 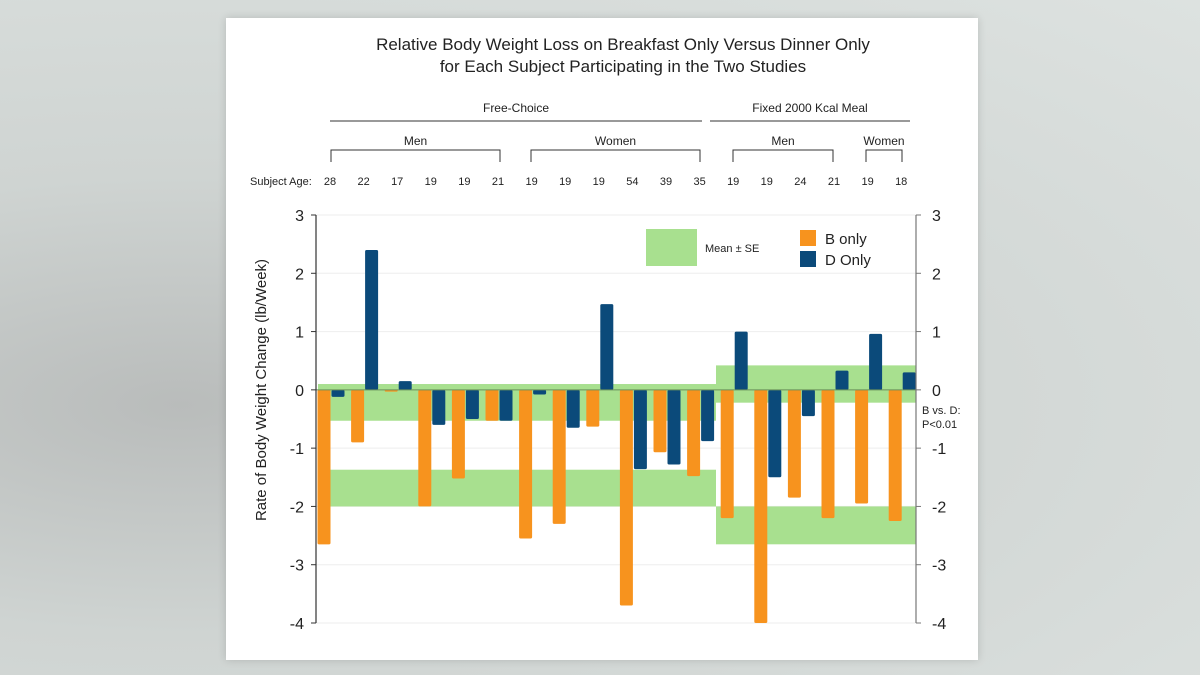 I want to click on y-tick-left: -2, so click(x=297, y=507).